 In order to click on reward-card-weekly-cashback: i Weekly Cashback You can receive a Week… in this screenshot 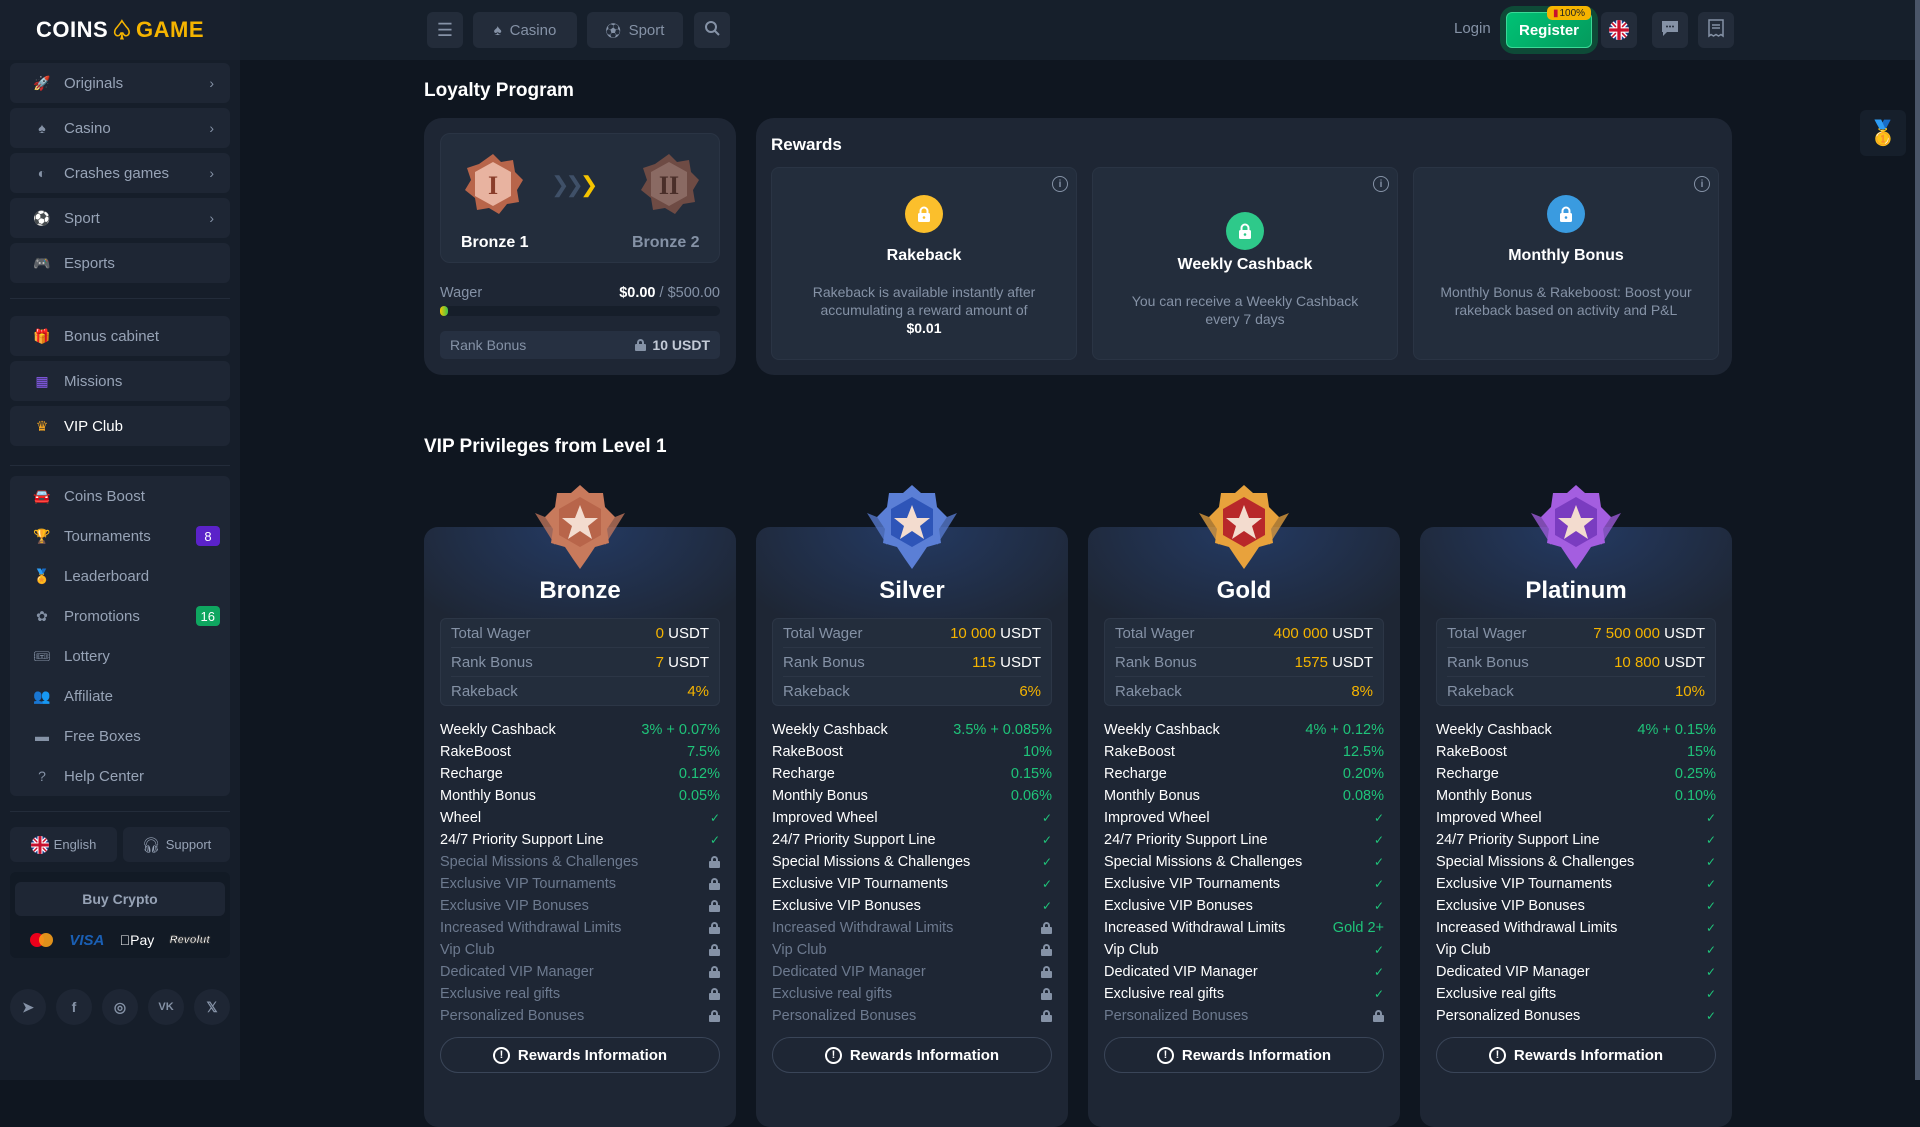, I will do `click(1245, 263)`.